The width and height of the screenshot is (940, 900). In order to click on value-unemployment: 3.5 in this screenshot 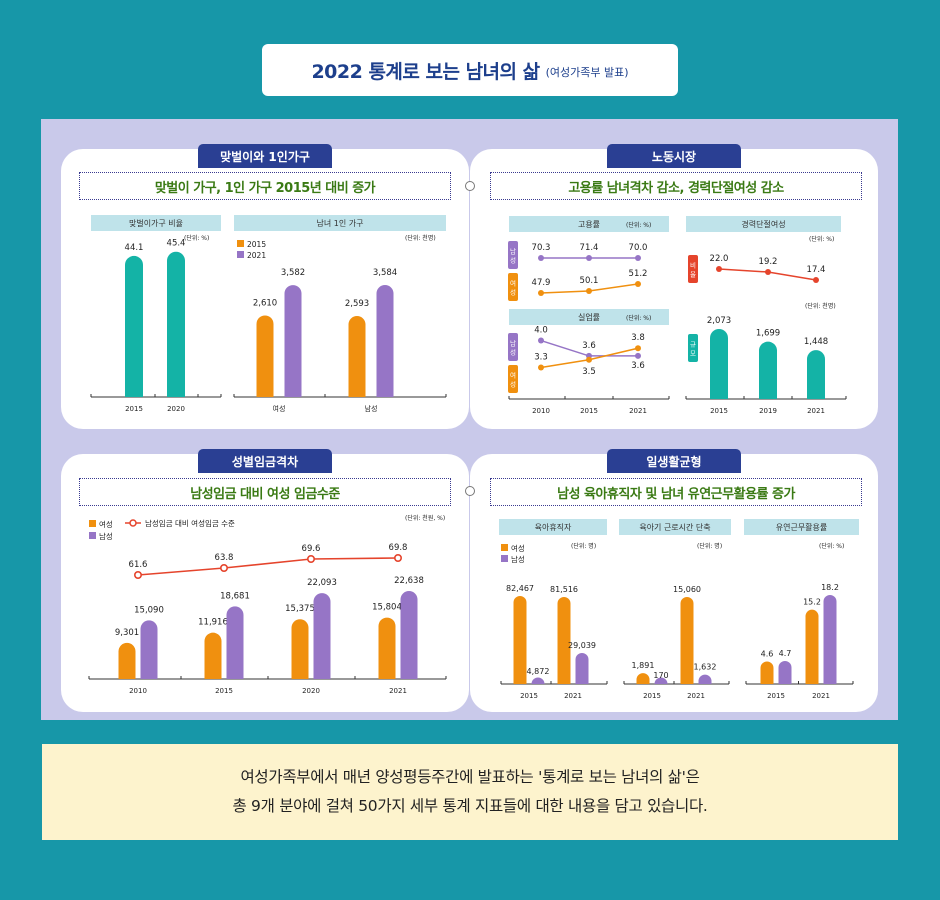, I will do `click(589, 372)`.